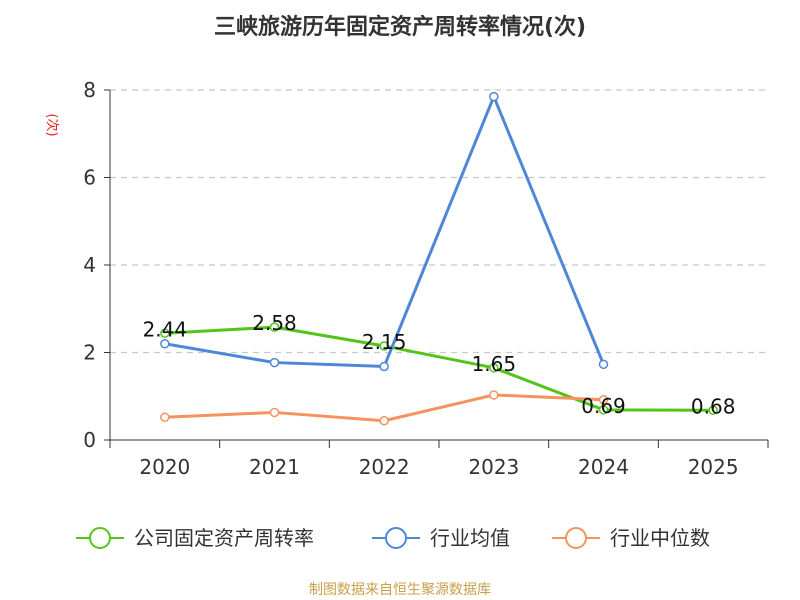 This screenshot has height=600, width=800. Describe the element at coordinates (470, 538) in the screenshot. I see `legend-label: 行业均值` at that location.